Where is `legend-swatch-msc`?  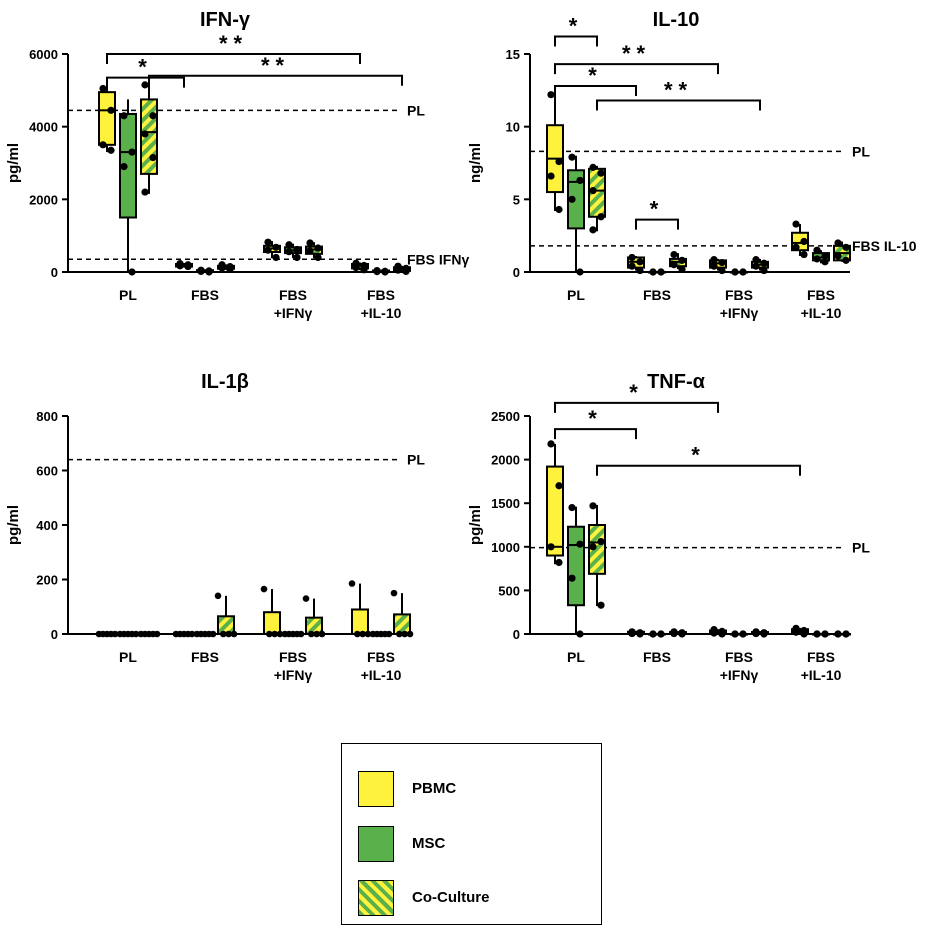
legend-swatch-msc is located at coordinates (376, 844).